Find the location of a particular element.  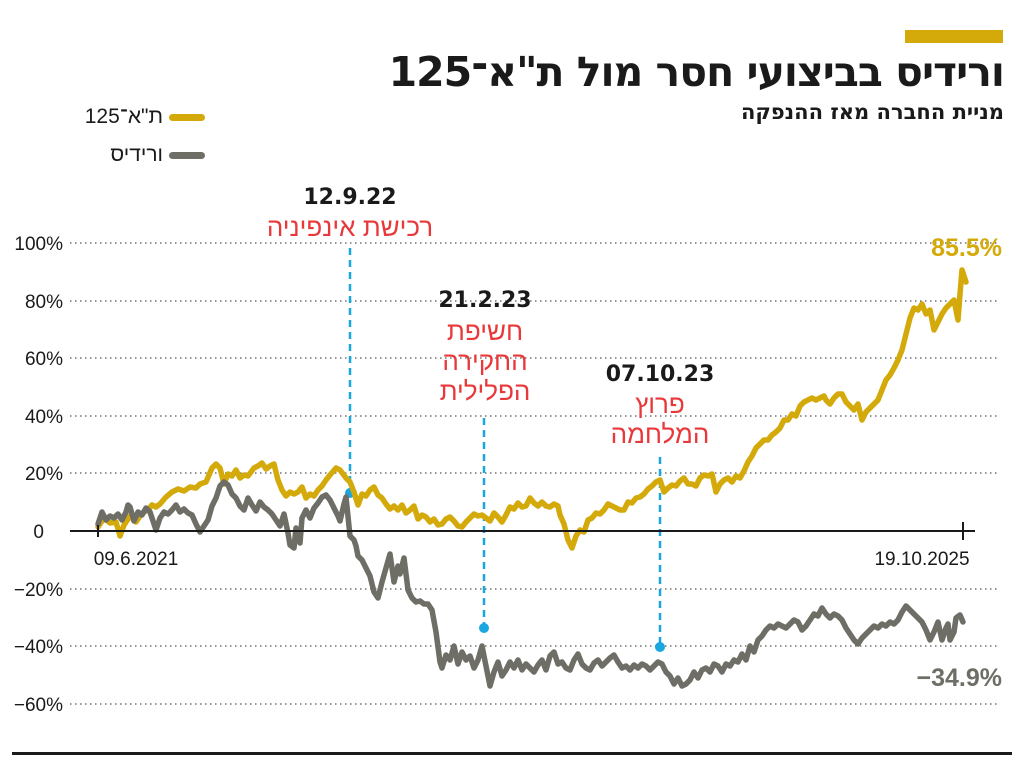

end-label-veridis: −34.9% is located at coordinates (960, 678).